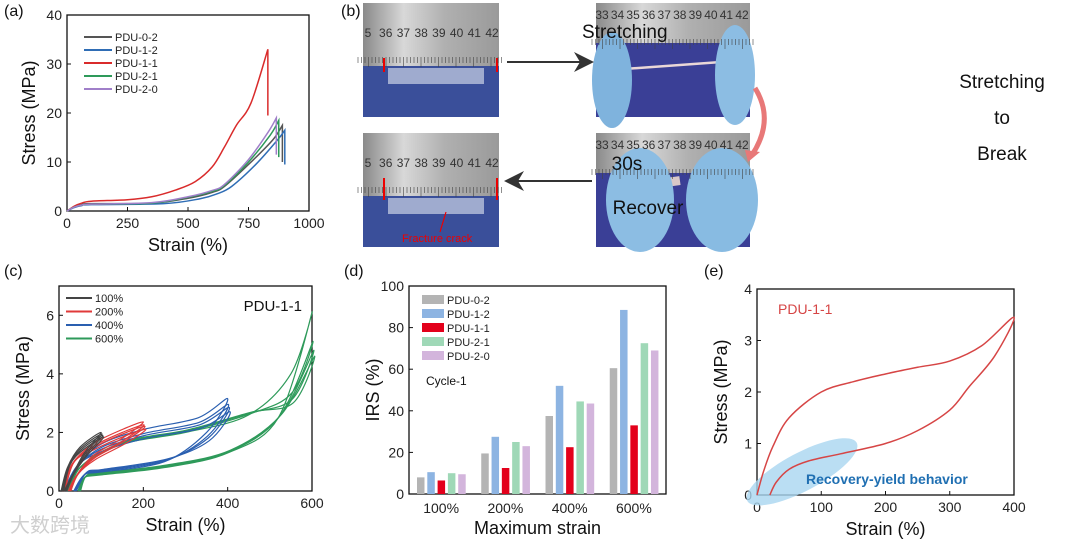 The width and height of the screenshot is (1080, 549). I want to click on break-label-1: Stretching, so click(1002, 82).